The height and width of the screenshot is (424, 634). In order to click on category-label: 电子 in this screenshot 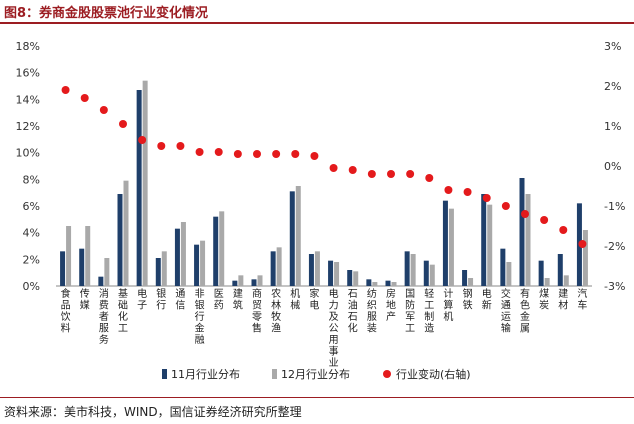, I will do `click(142, 299)`.